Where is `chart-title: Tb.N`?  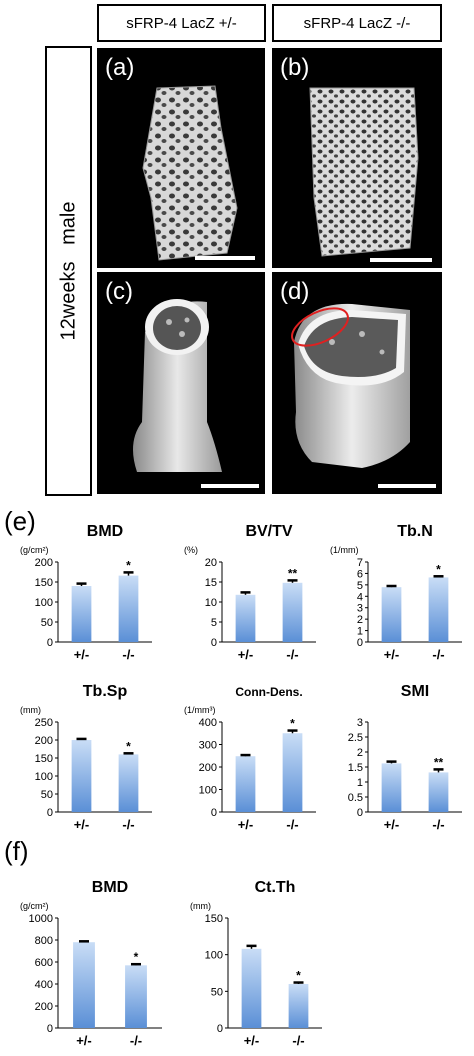
chart-title: Tb.N is located at coordinates (415, 531).